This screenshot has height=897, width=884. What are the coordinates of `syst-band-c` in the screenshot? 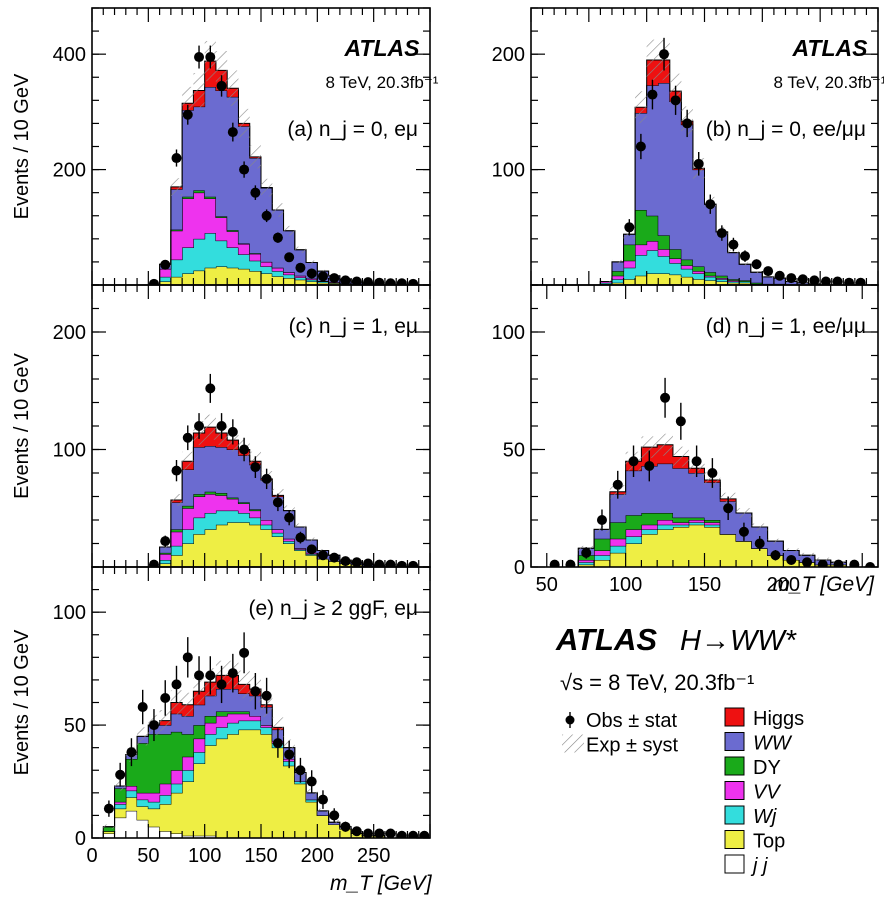 It's located at (272, 490).